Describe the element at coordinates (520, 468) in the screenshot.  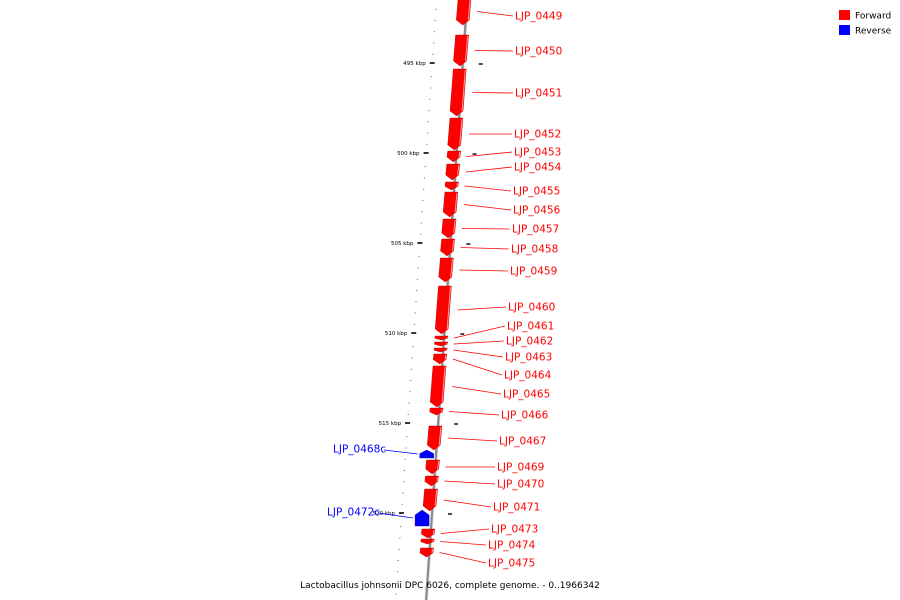
I see `gene-label: LJP_0469` at that location.